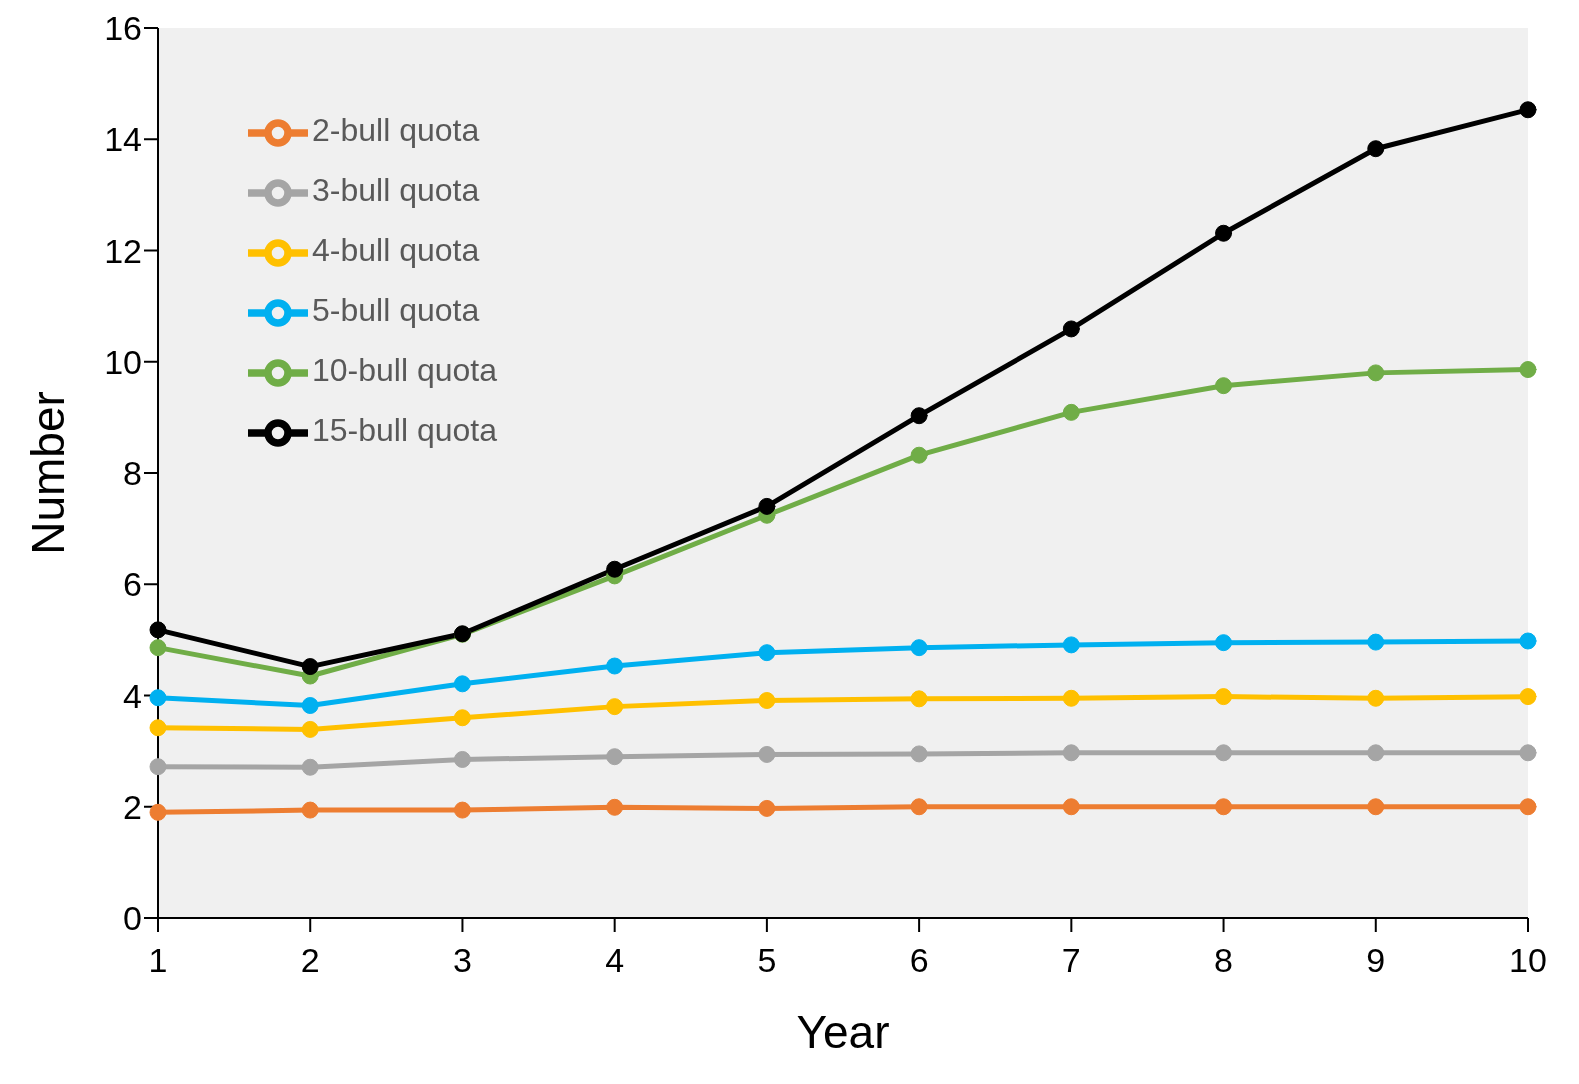 The image size is (1579, 1084). Describe the element at coordinates (158, 960) in the screenshot. I see `x-tick-label: 1` at that location.